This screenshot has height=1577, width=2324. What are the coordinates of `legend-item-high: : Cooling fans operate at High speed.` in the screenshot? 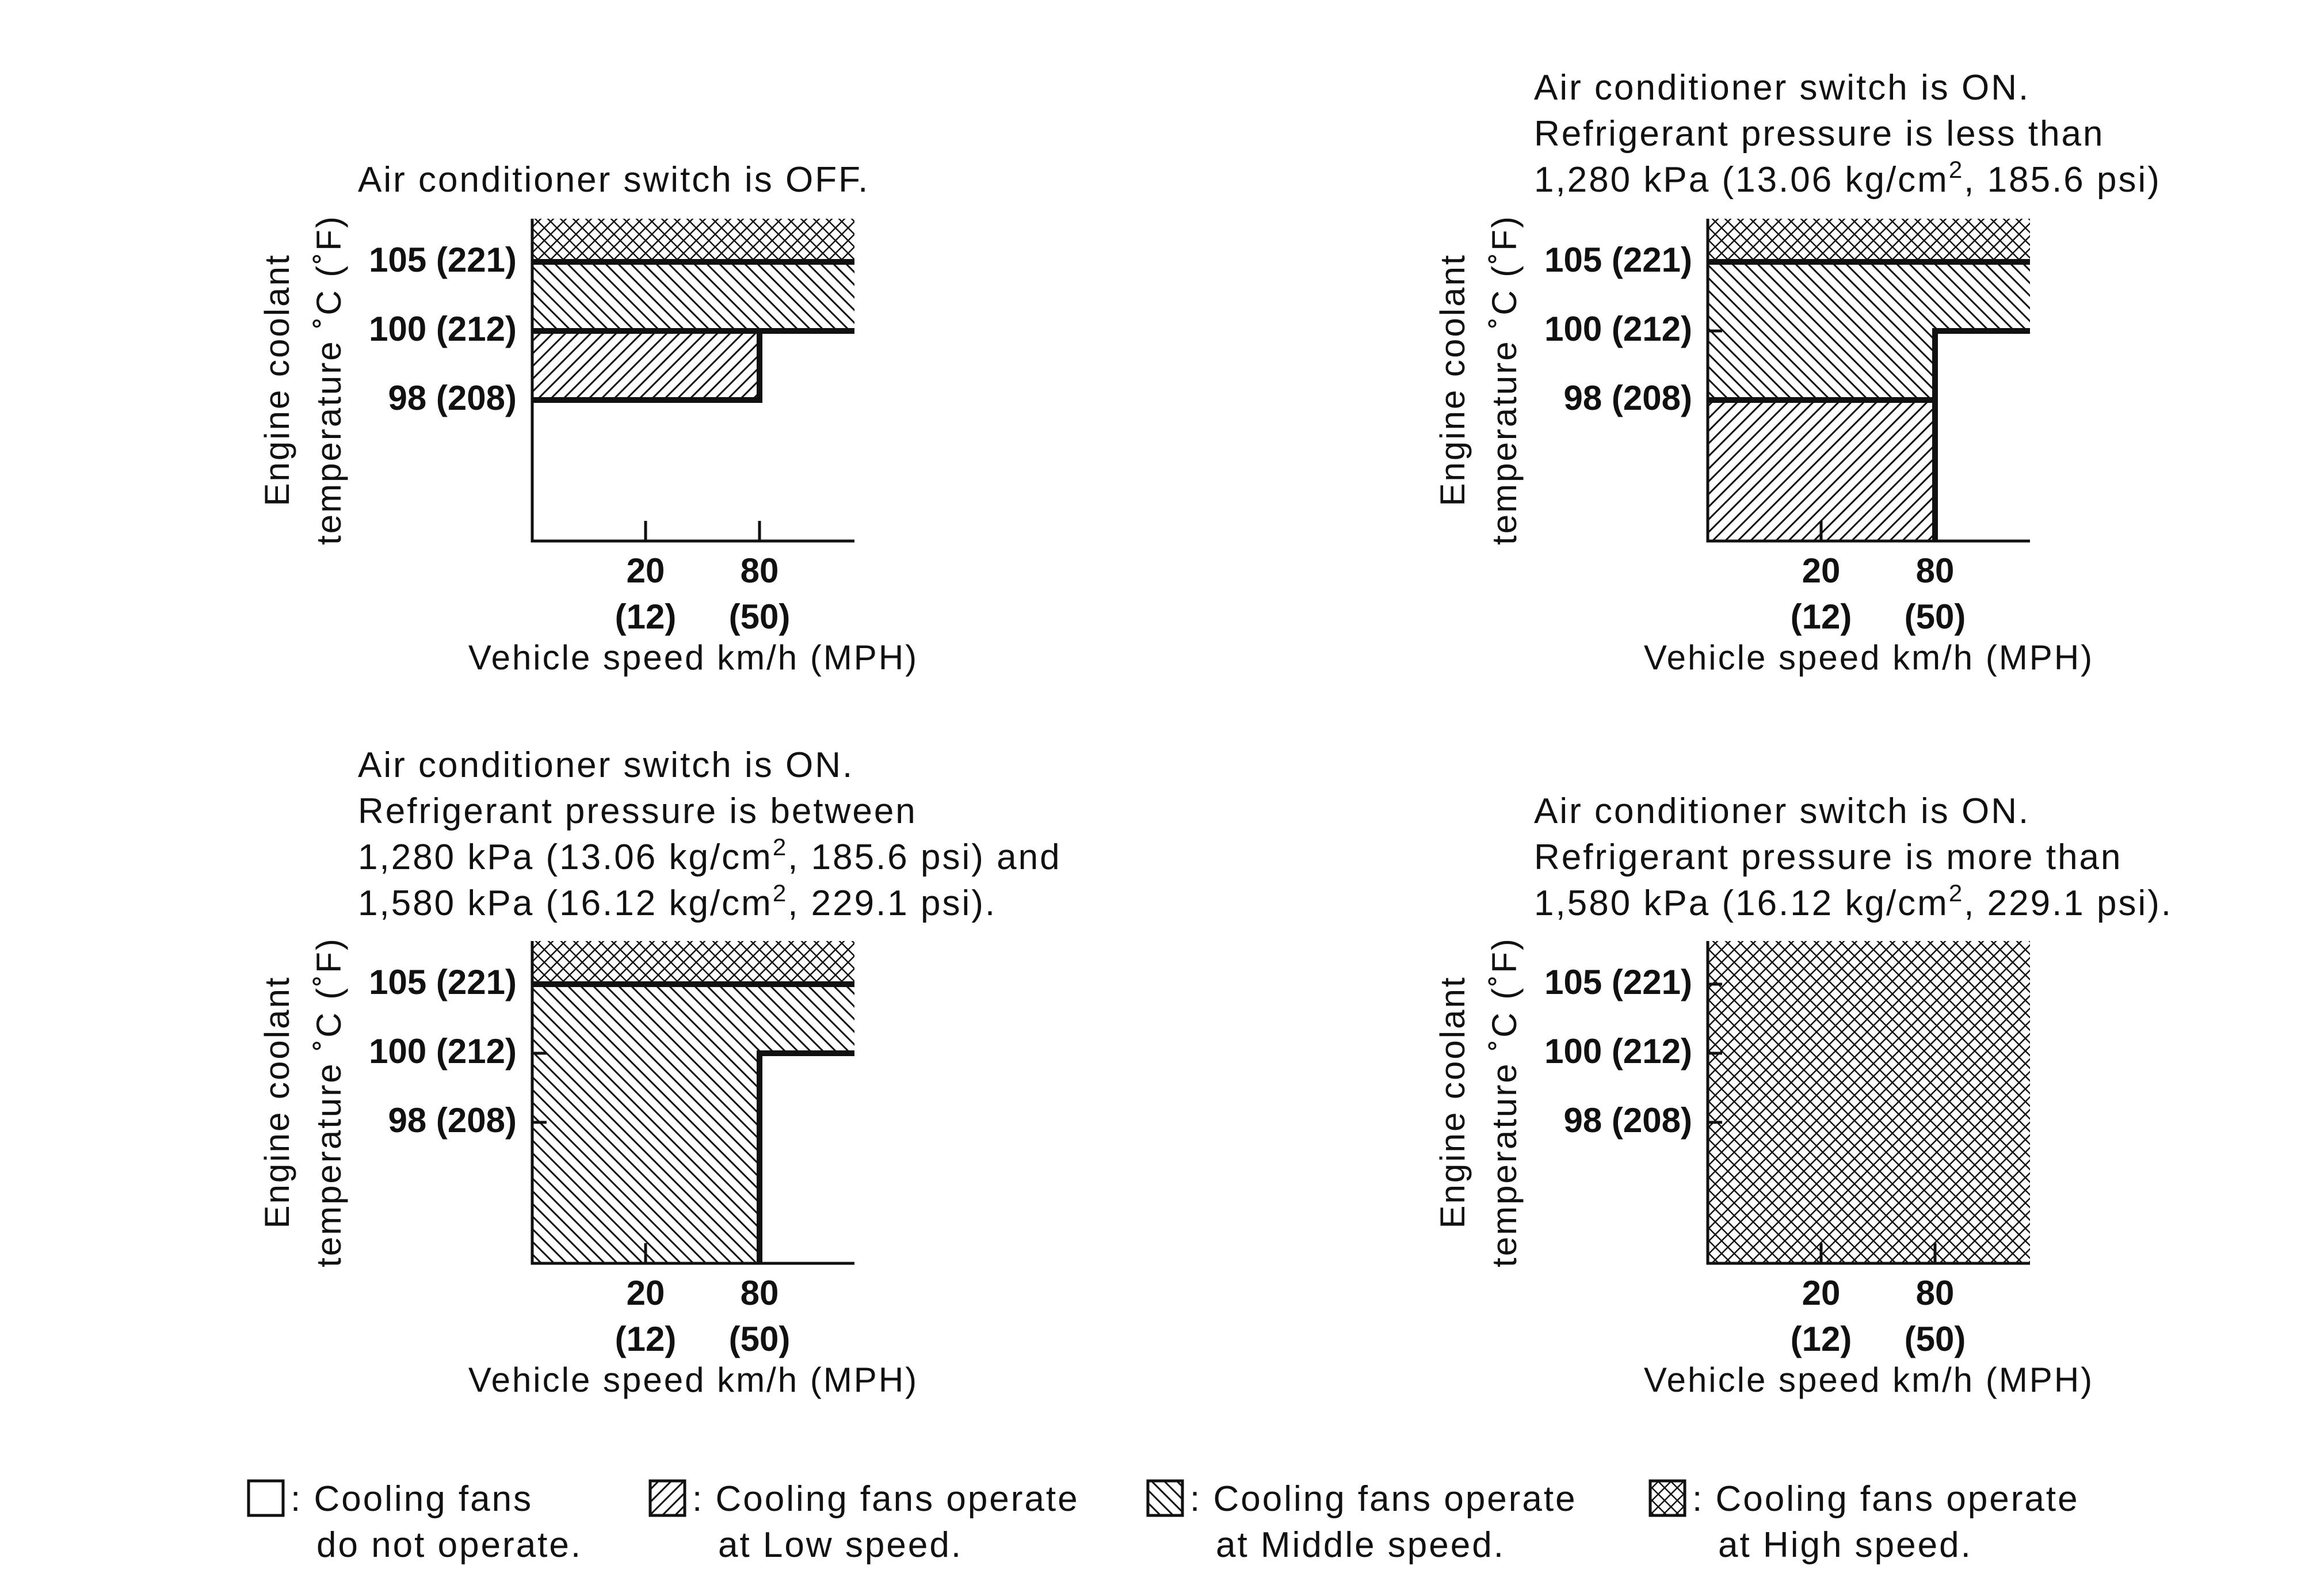 It's located at (1863, 1522).